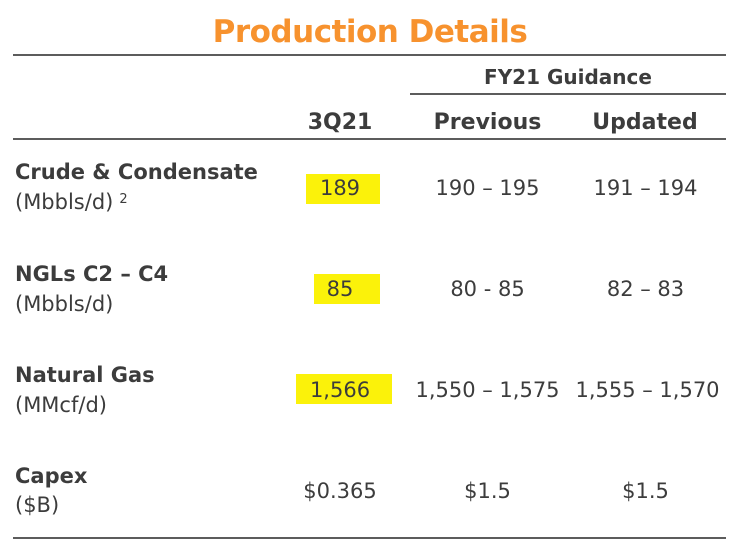 The image size is (740, 542). I want to click on cell-previous: 80 - 85, so click(487, 289).